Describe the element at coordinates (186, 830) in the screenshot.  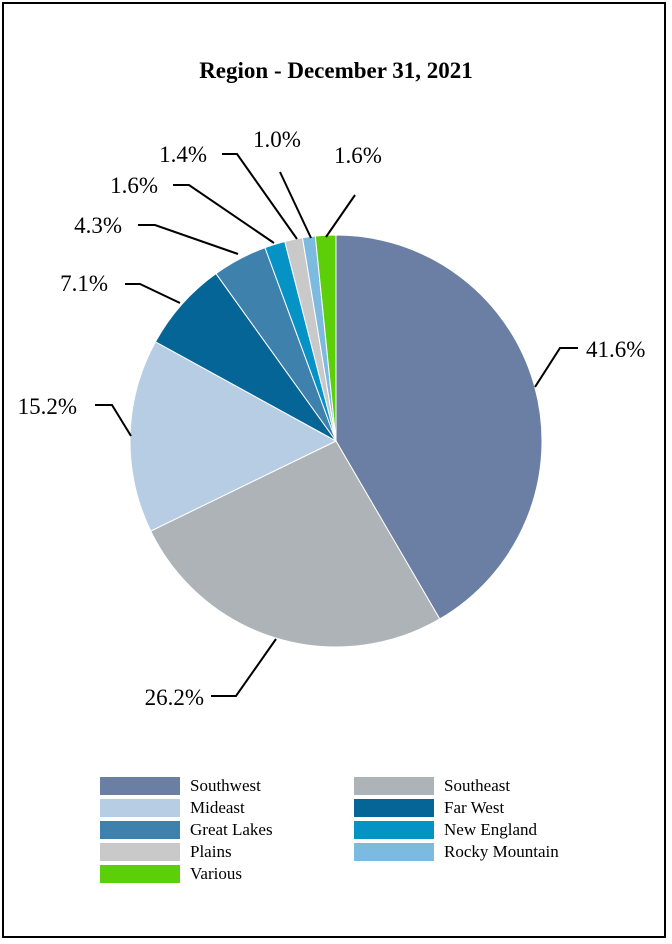
I see `legend-item-great-lakes: Great Lakes` at that location.